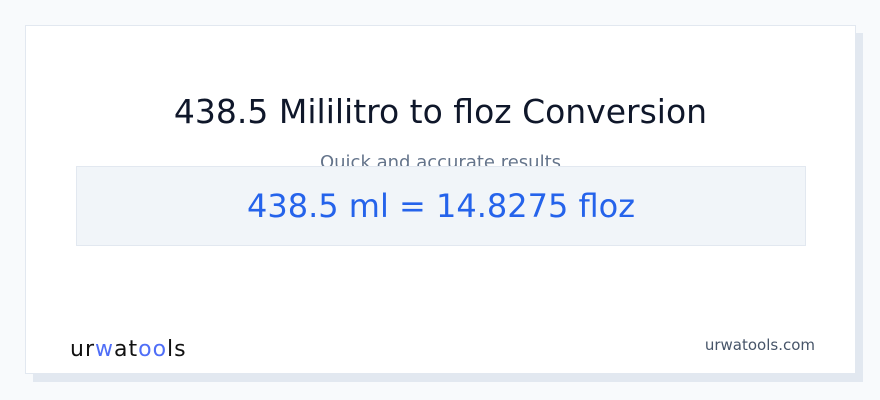 The image size is (880, 400). I want to click on conversion-result-text: 438.5 ml = 14.8275 floz, so click(441, 206).